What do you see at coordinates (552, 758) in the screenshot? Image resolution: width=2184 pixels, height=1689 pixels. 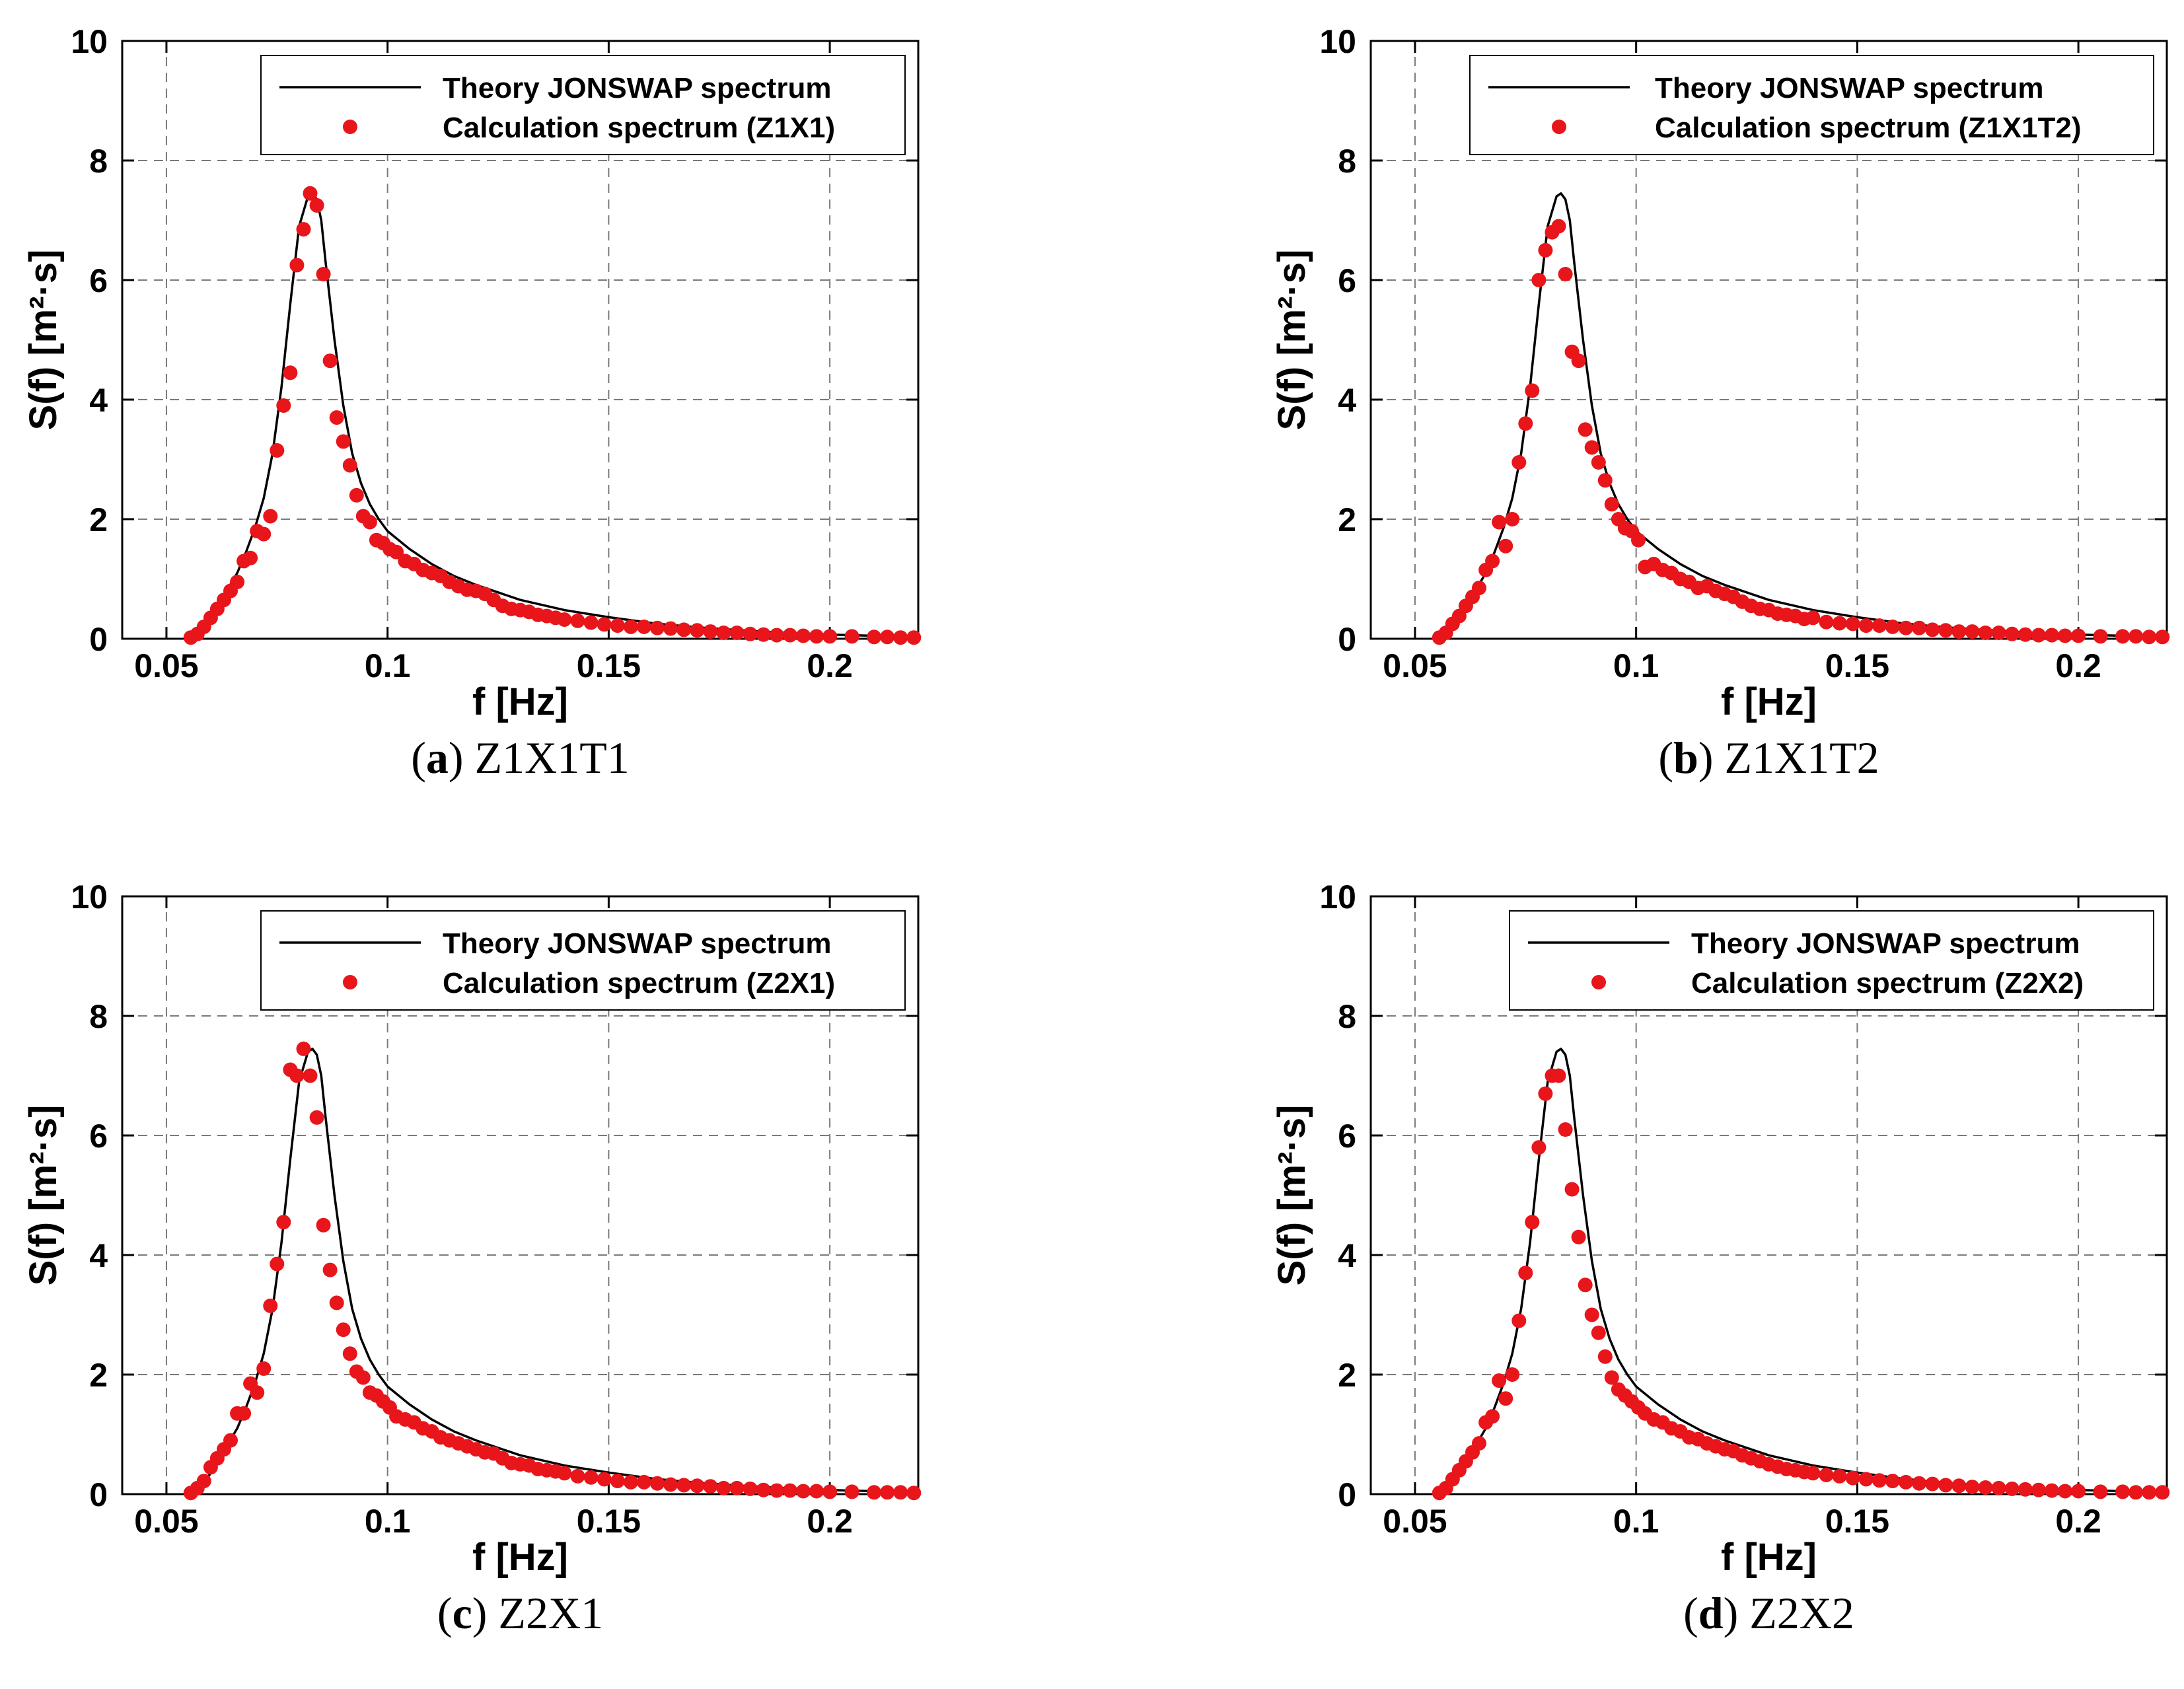 I see `caption-name: Z1X1T1` at bounding box center [552, 758].